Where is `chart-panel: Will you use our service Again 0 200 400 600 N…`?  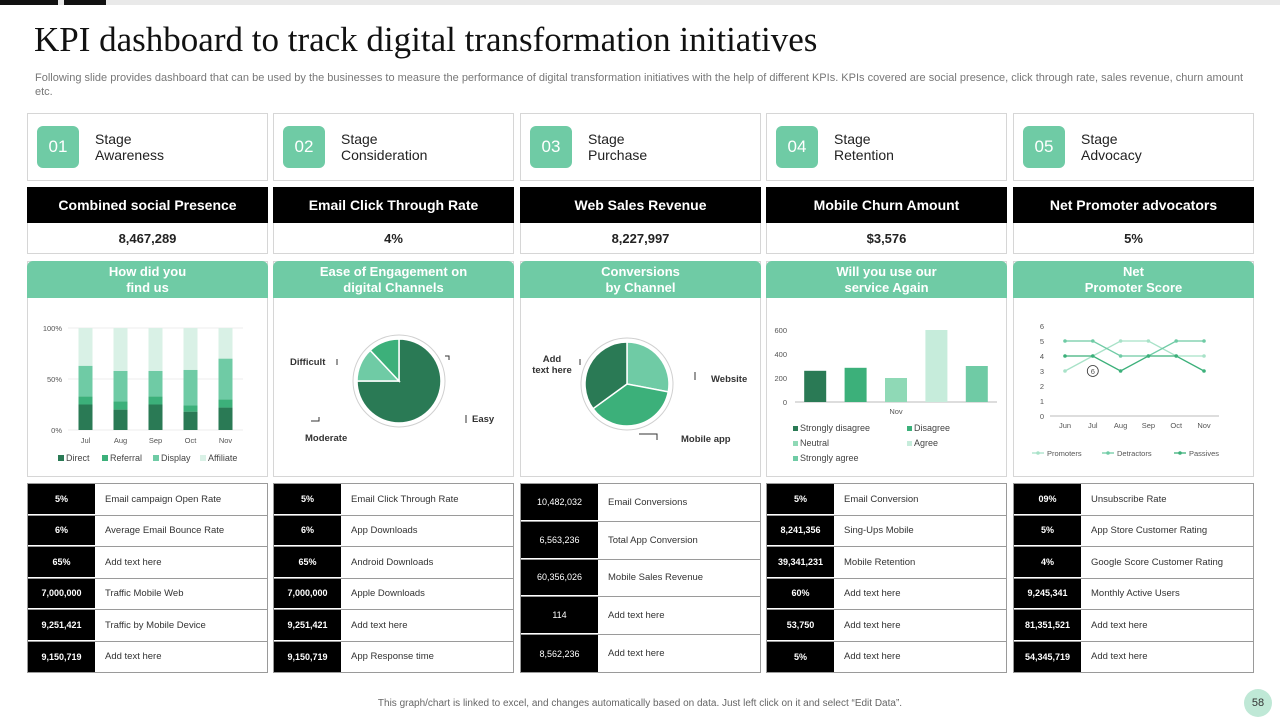
chart-panel: Will you use our service Again 0 200 400 600 N… is located at coordinates (886, 369).